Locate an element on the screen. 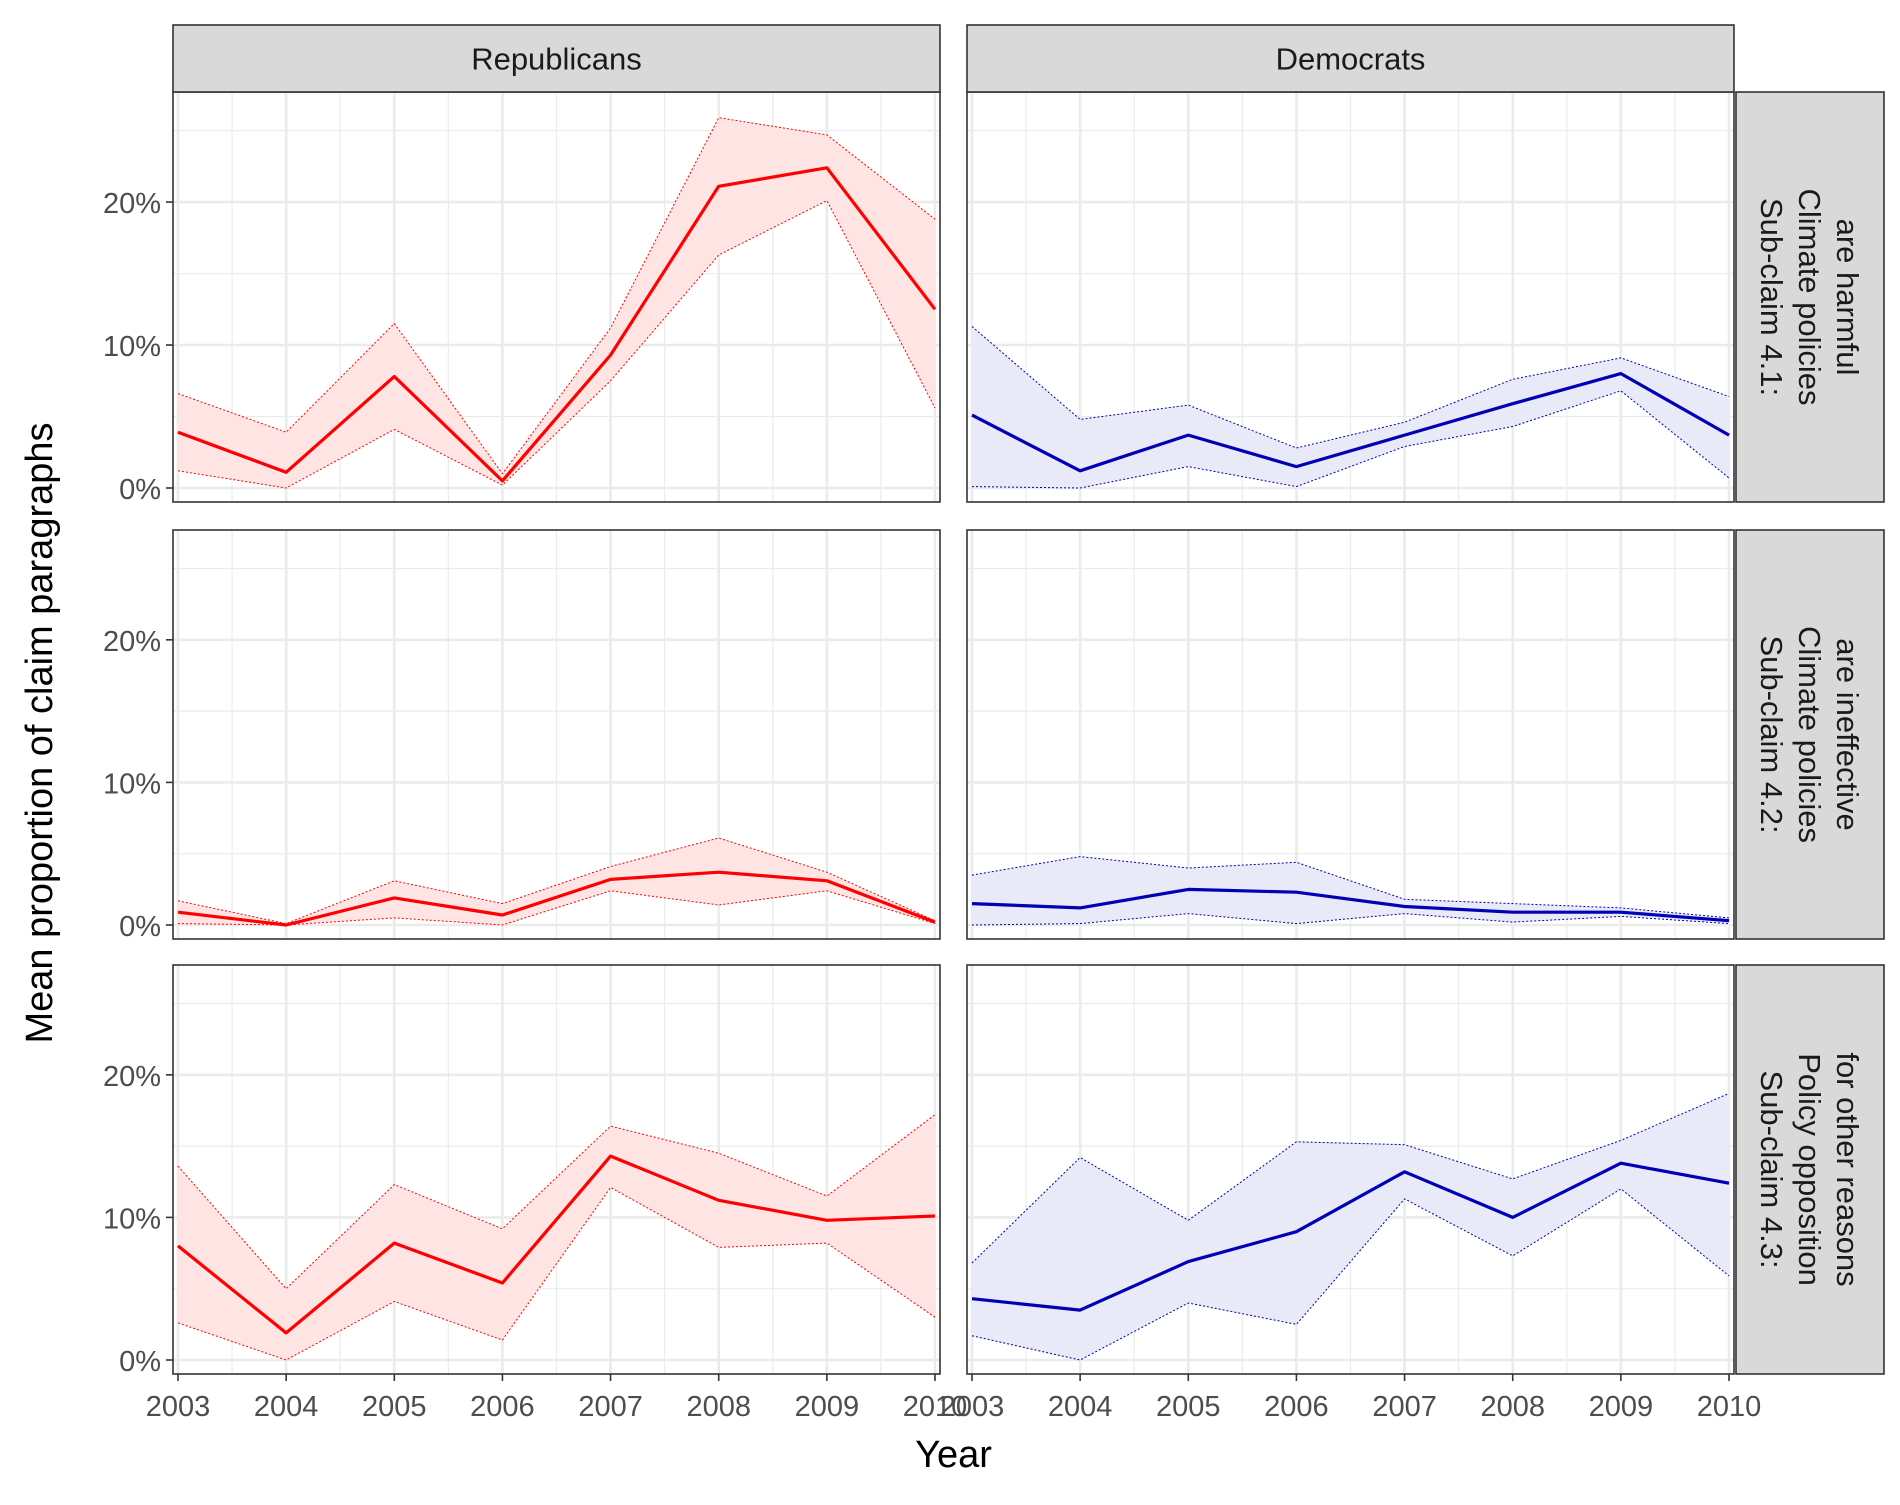 The image size is (1900, 1505). column-strip-label: Republicans is located at coordinates (556, 59).